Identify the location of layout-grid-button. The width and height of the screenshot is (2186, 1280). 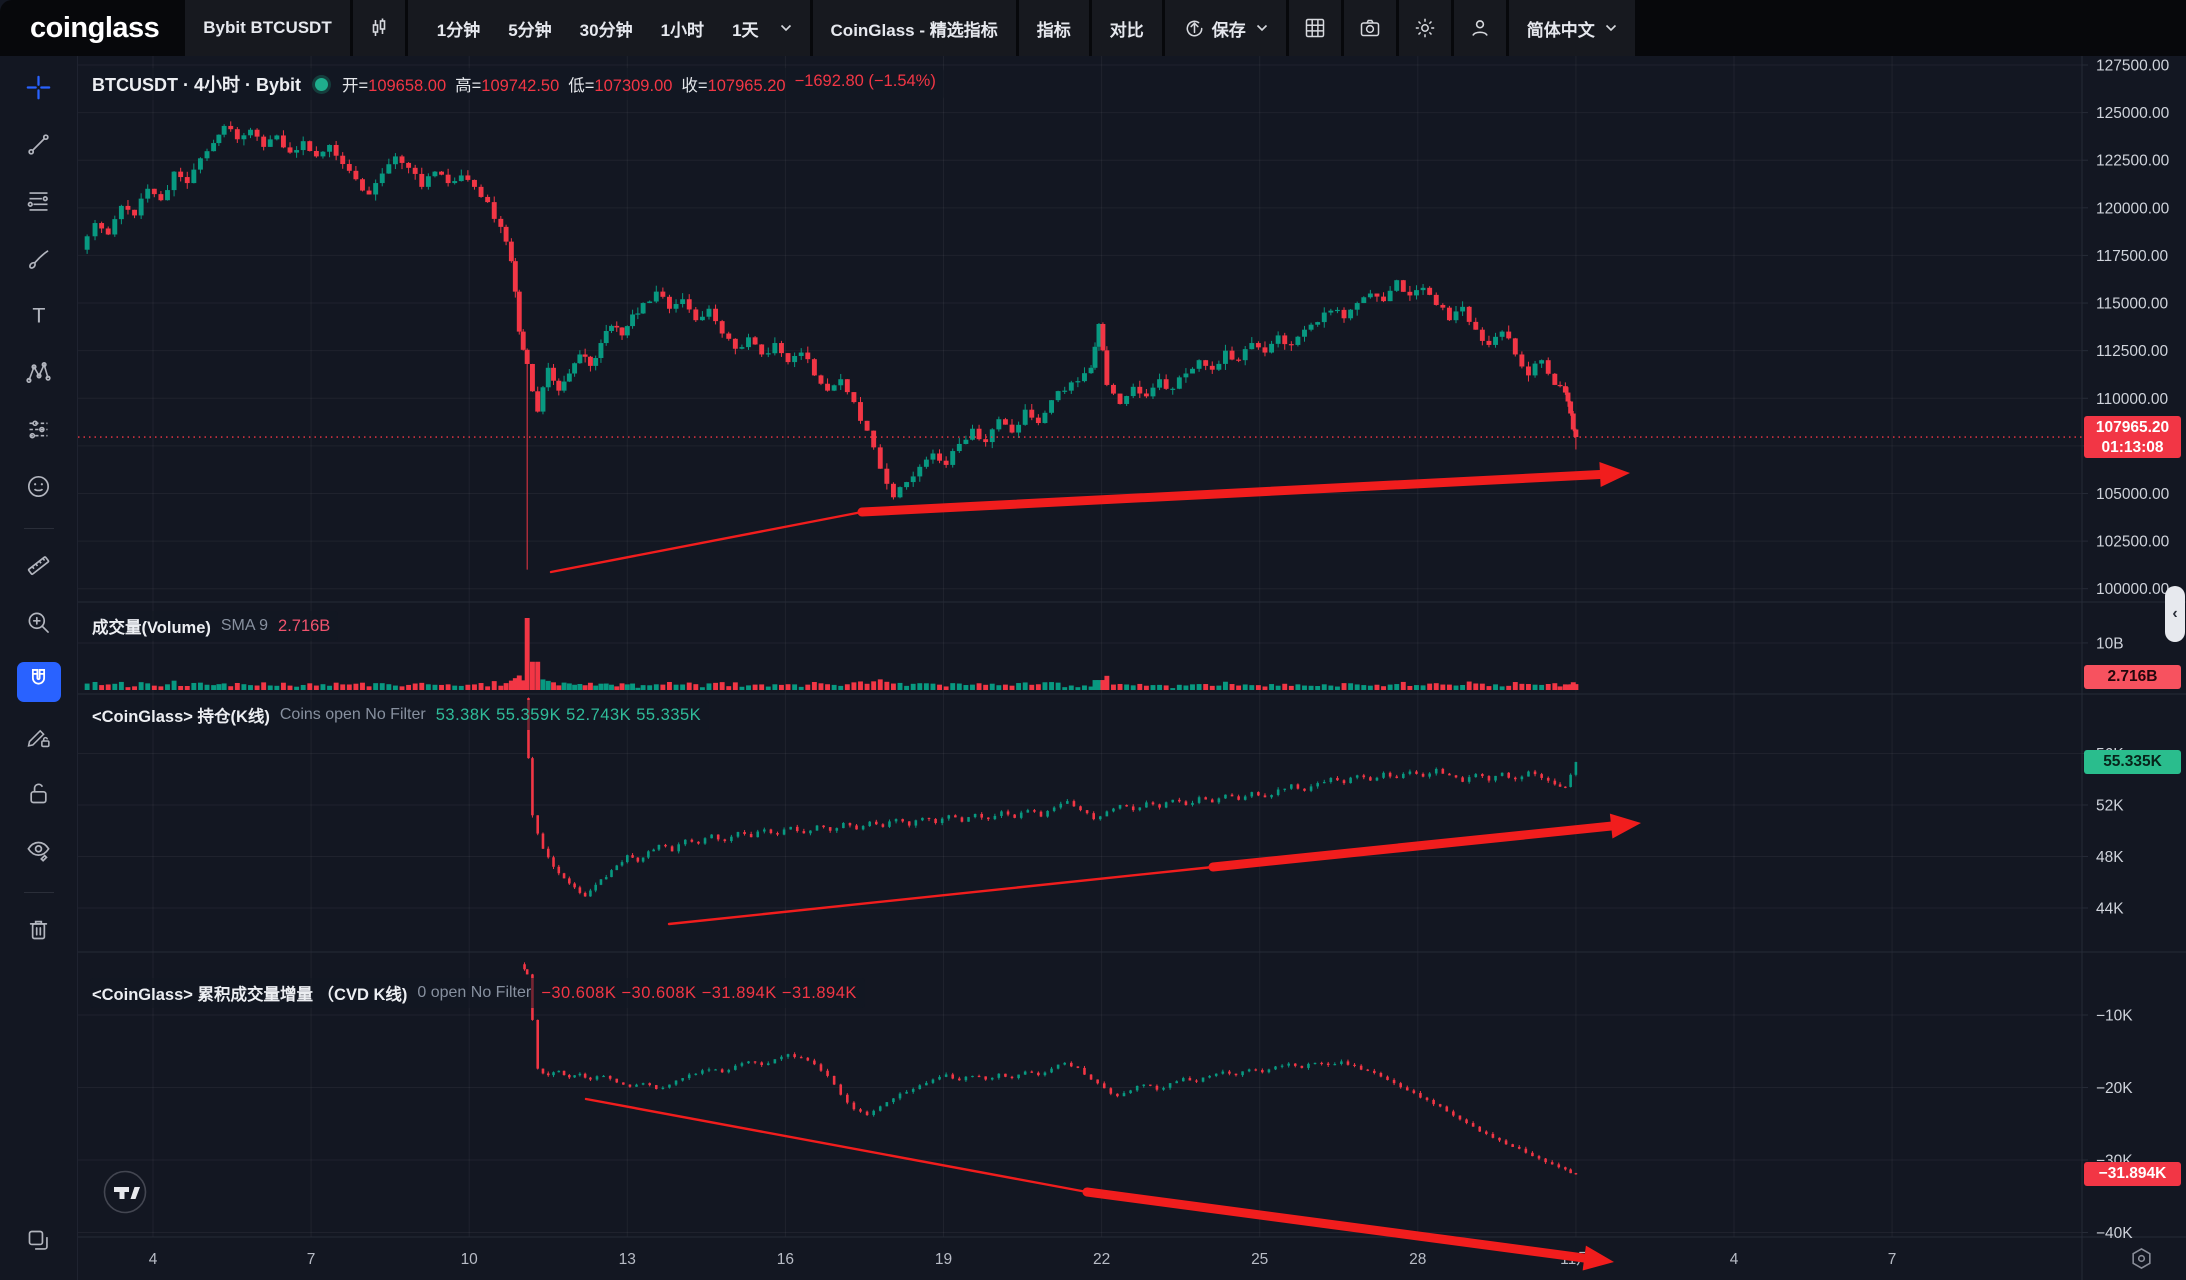
(1314, 28).